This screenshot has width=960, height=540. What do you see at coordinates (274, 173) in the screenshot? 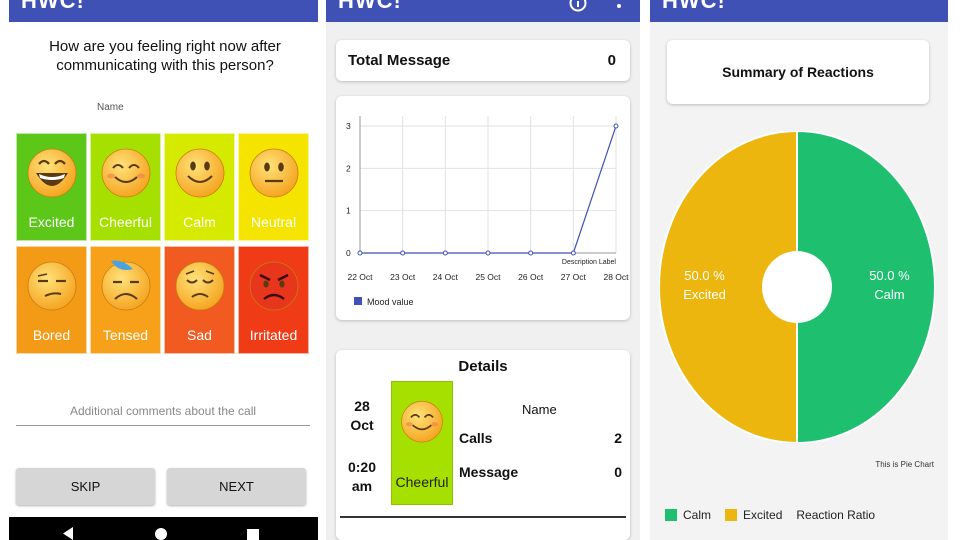
I see `neutral-face-icon` at bounding box center [274, 173].